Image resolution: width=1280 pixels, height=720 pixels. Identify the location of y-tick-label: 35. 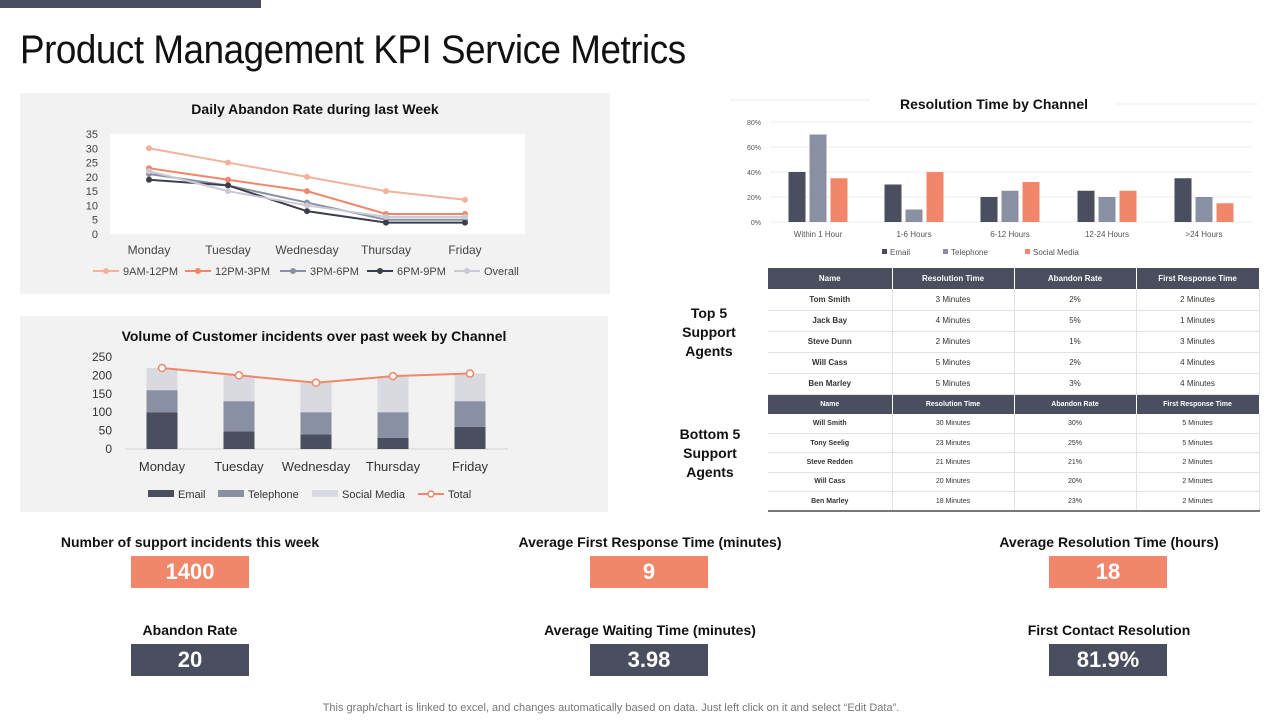
(92, 135).